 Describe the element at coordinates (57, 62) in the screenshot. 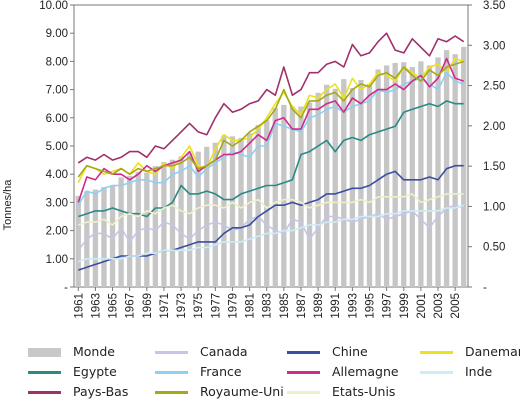

I see `left-tick-label: 8.00` at that location.